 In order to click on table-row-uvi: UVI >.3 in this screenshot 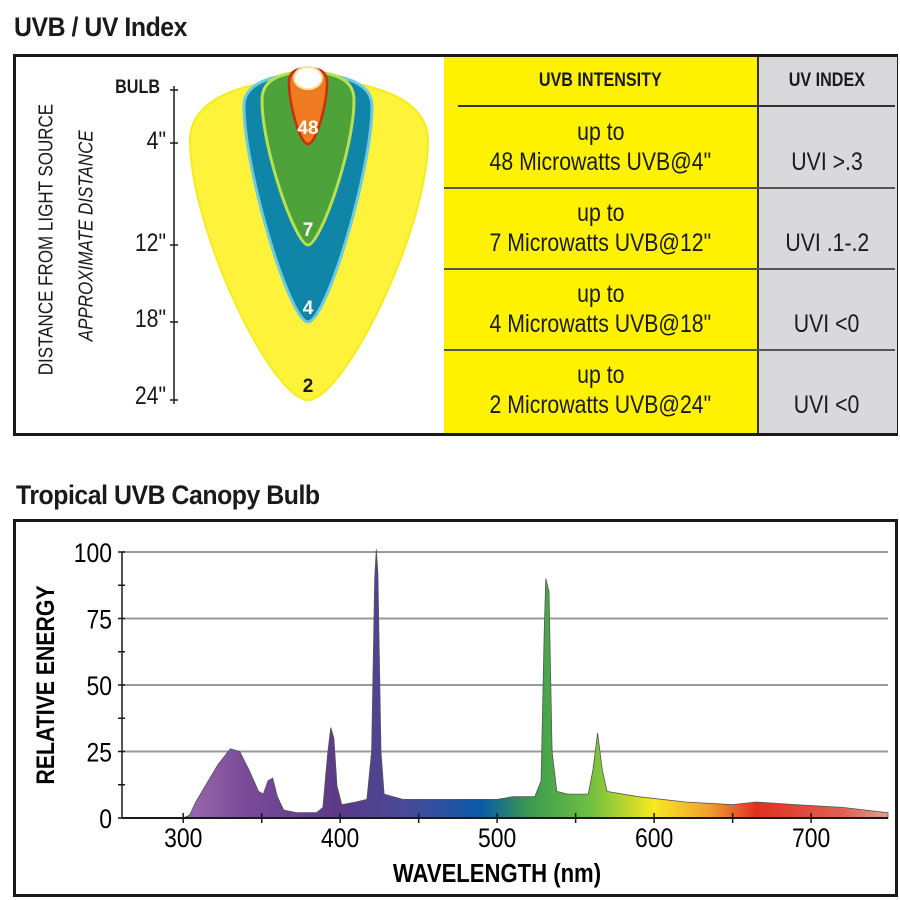, I will do `click(827, 161)`.